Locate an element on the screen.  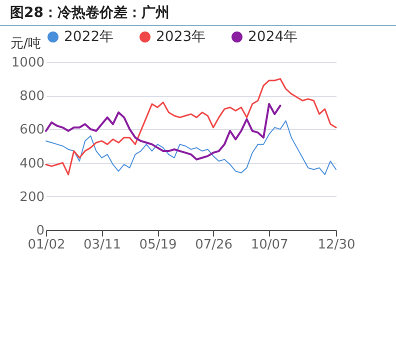
x-tick-label: 10/07 is located at coordinates (269, 245).